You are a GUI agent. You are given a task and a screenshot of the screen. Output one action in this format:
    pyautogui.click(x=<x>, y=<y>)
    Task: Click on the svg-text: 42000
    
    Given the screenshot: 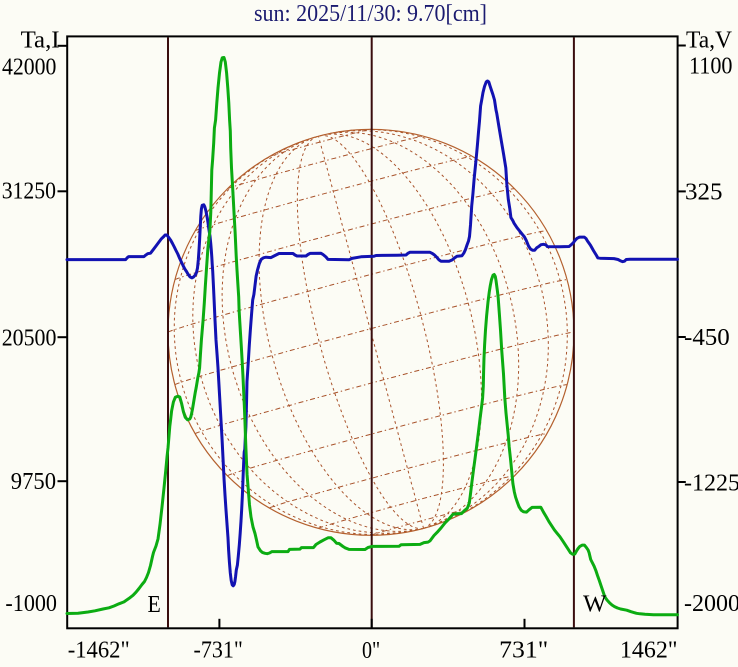 What is the action you would take?
    pyautogui.click(x=29, y=68)
    